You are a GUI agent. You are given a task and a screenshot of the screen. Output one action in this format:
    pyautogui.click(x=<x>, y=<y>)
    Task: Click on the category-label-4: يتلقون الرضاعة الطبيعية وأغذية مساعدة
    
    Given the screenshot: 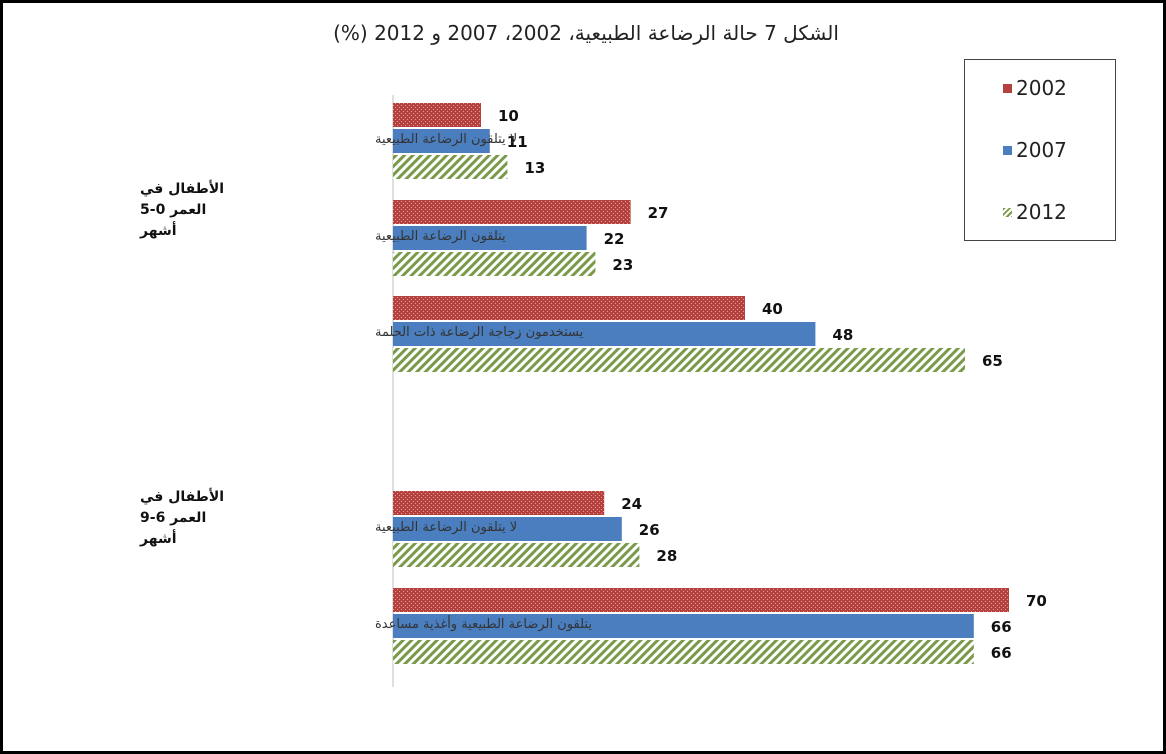 What is the action you would take?
    pyautogui.click(x=483, y=623)
    